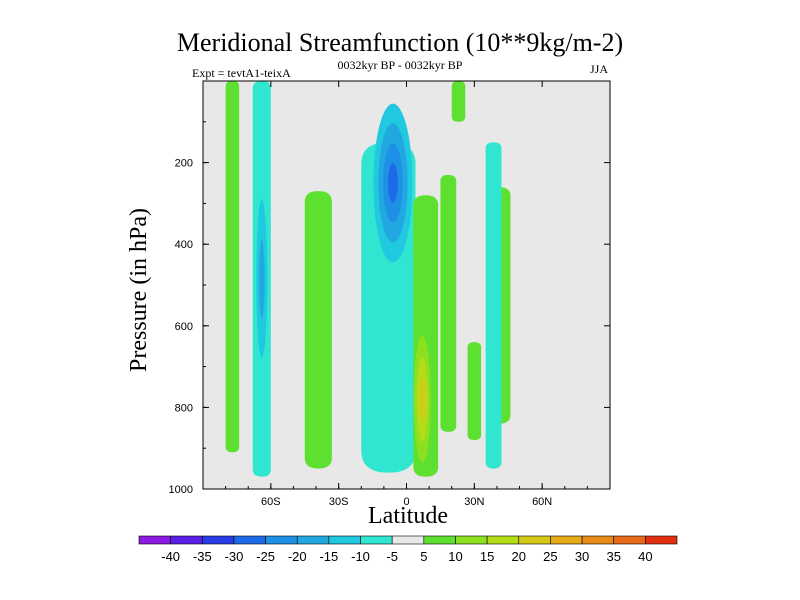 The height and width of the screenshot is (600, 800). I want to click on colorbar-label-0: -40, so click(170, 556).